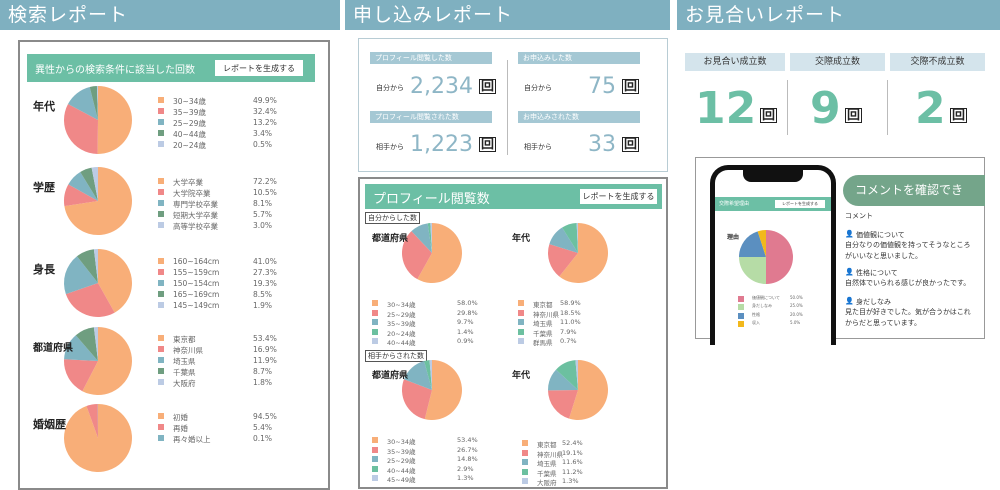 The image size is (1000, 490). What do you see at coordinates (467, 459) in the screenshot?
I see `legend-value: 14.8%` at bounding box center [467, 459].